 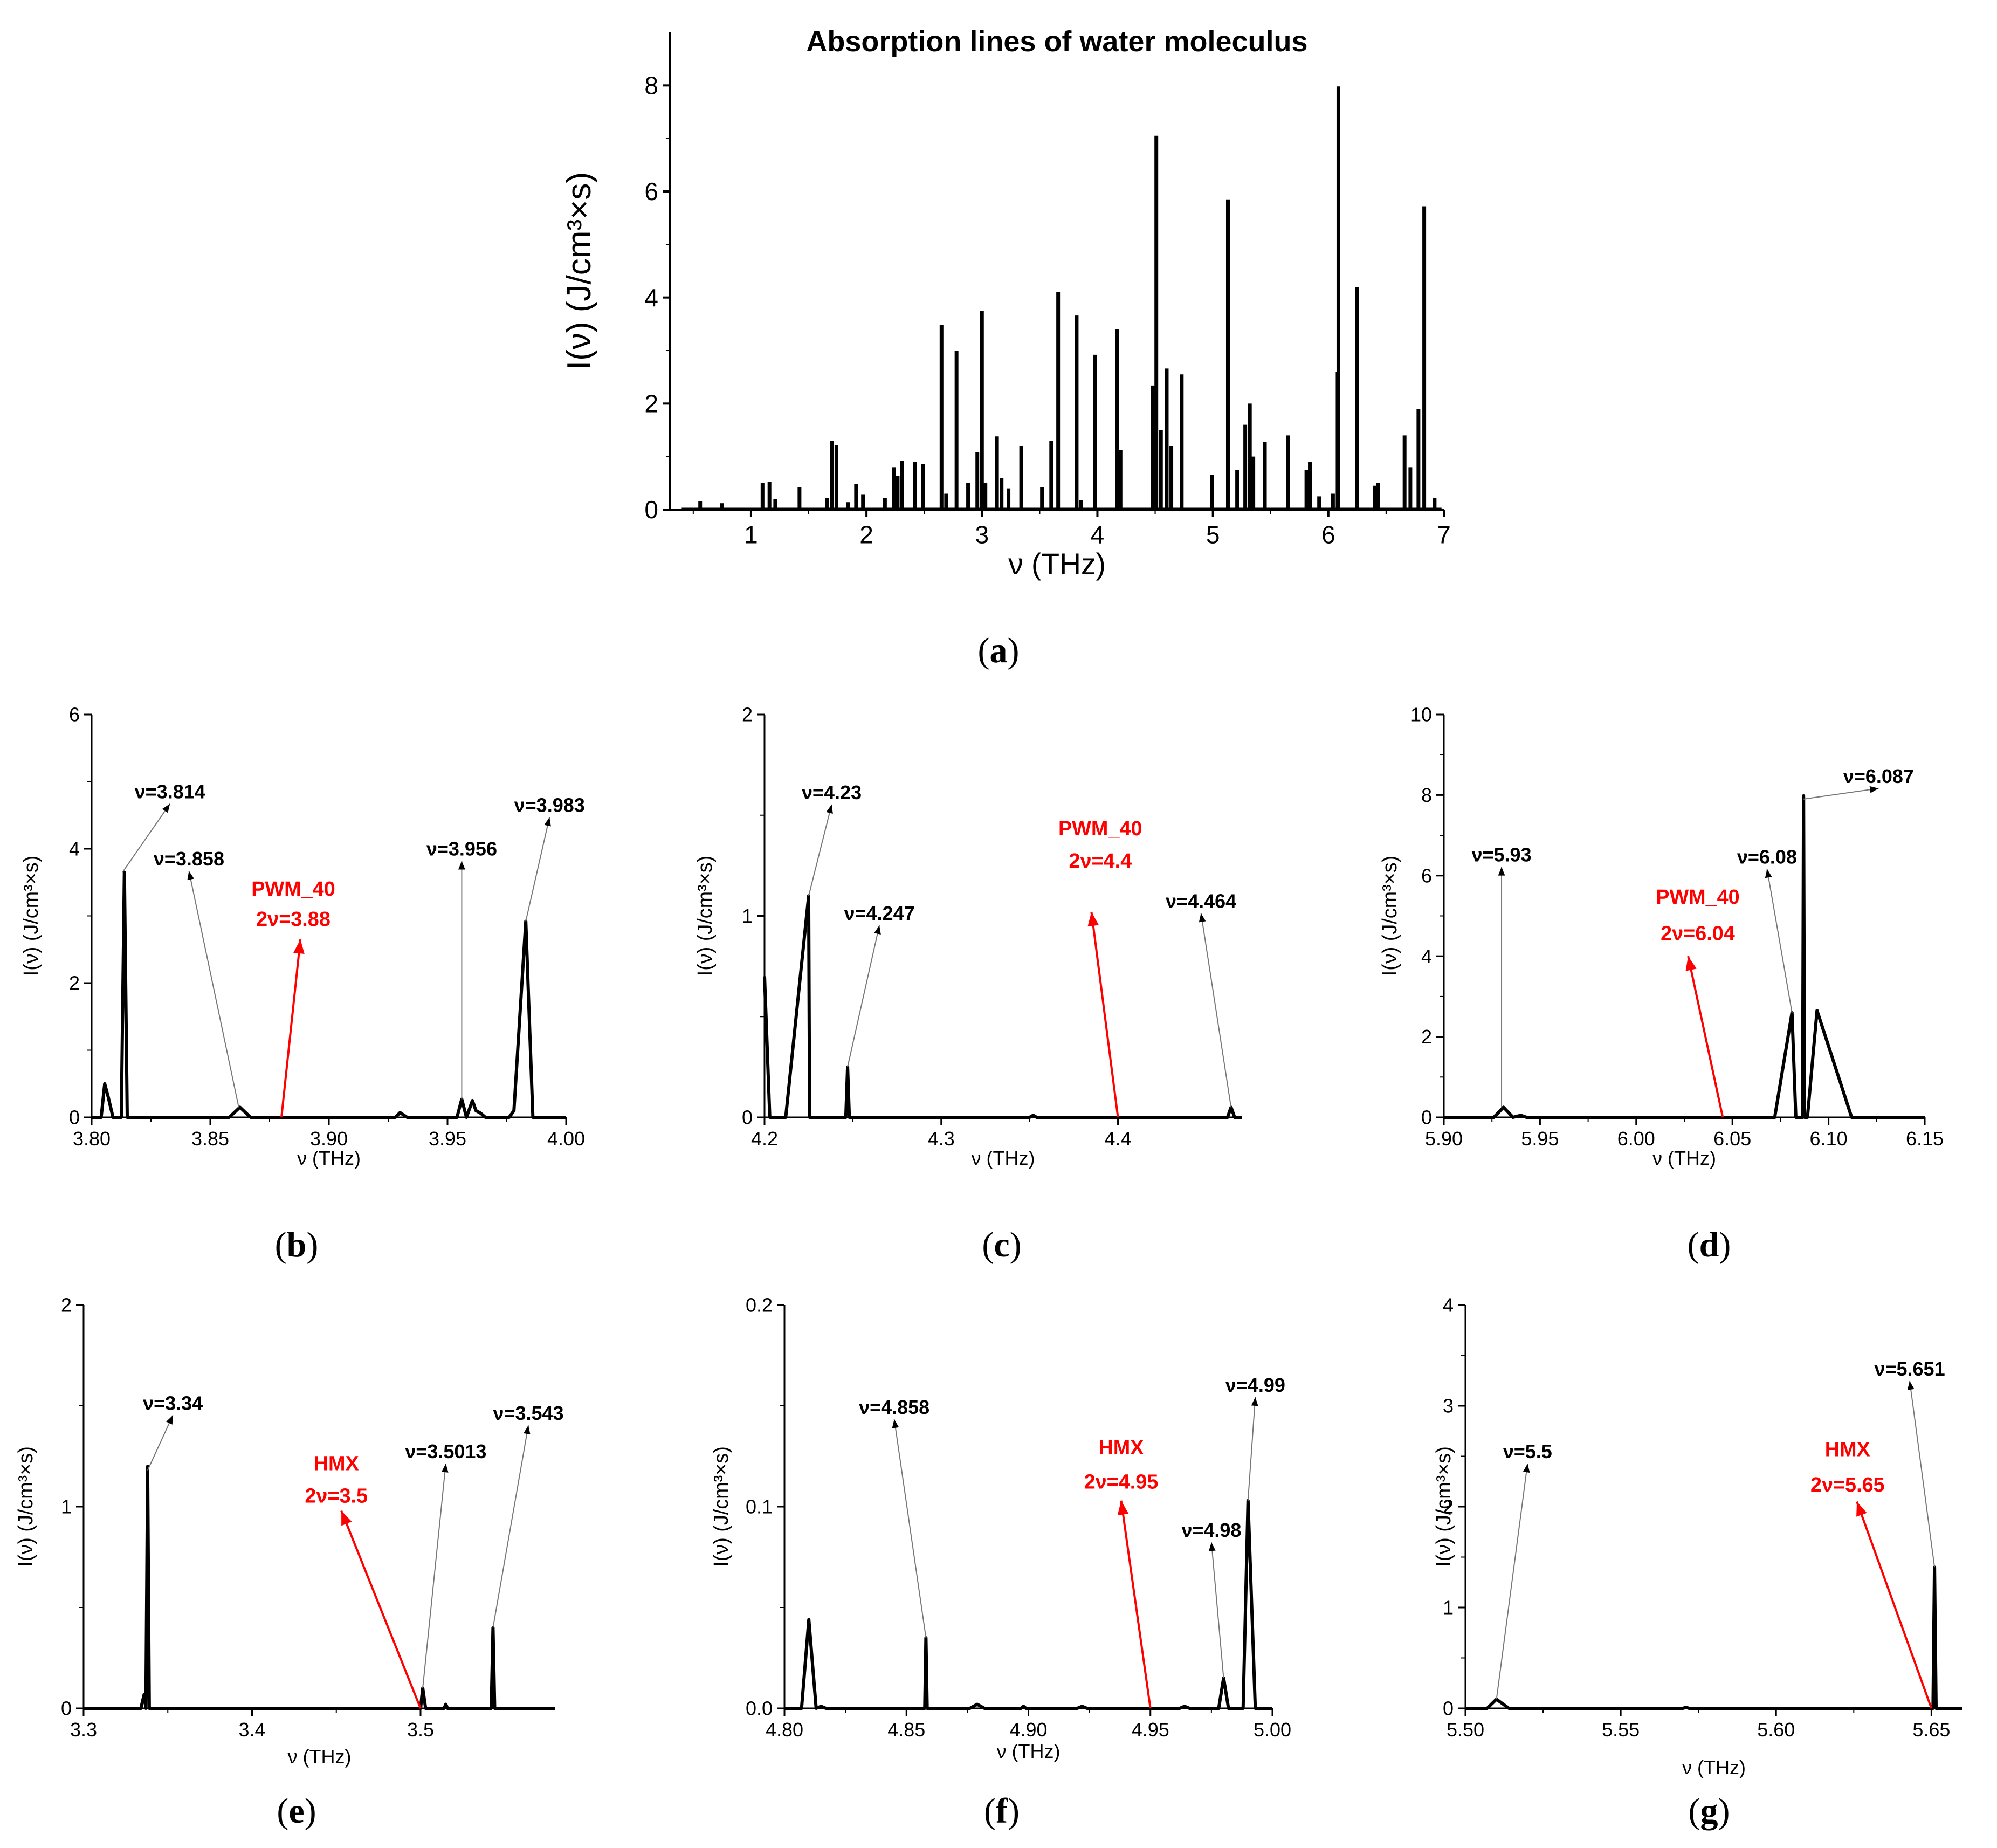 I want to click on y-tick-label: 6, so click(x=1426, y=875).